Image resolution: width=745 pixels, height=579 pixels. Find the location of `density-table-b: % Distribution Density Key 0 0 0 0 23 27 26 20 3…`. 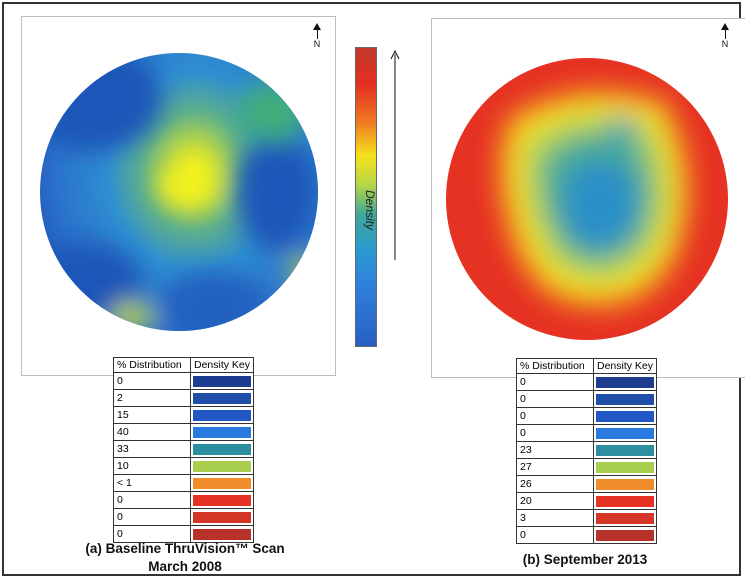

density-table-b: % Distribution Density Key 0 0 0 0 23 27 26 20 3… is located at coordinates (587, 451).